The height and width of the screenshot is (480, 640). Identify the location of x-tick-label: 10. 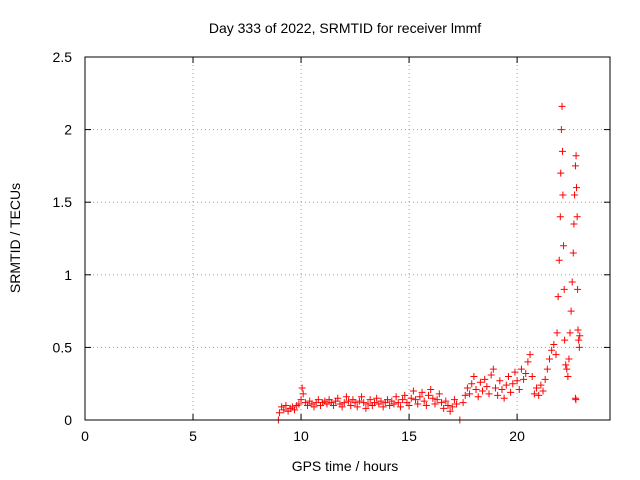
(301, 436).